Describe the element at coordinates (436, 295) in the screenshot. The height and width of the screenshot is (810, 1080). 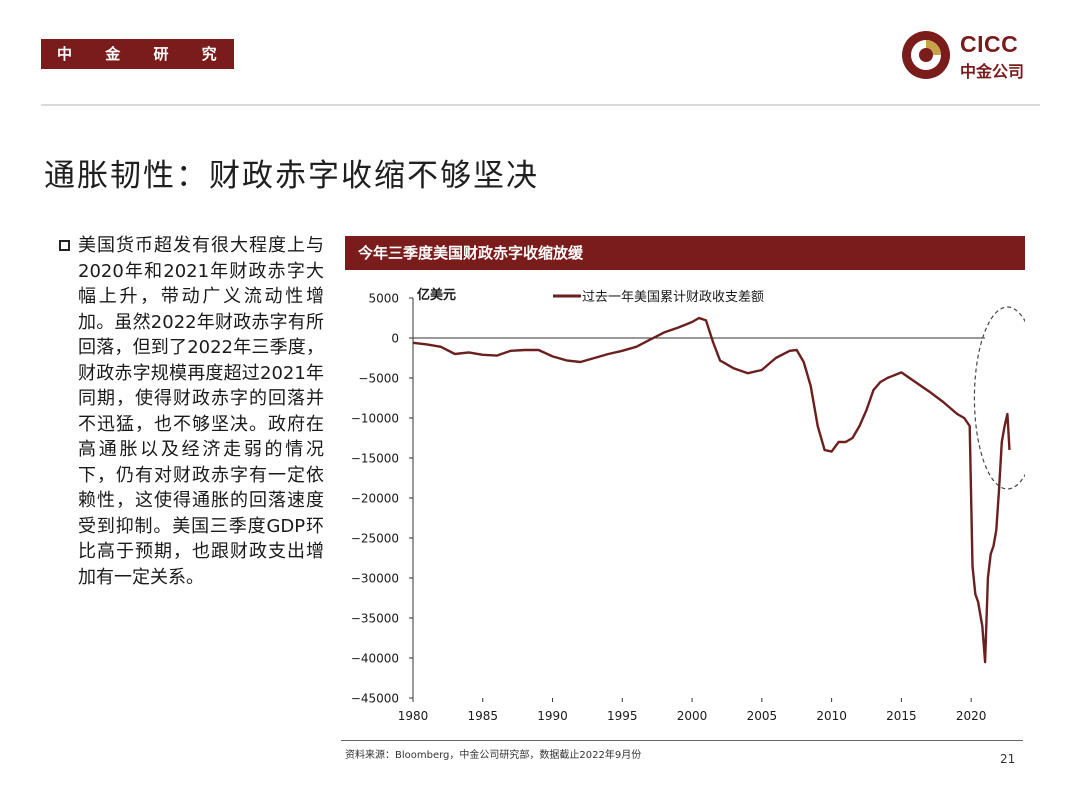
I see `y-axis-label: 亿美元` at that location.